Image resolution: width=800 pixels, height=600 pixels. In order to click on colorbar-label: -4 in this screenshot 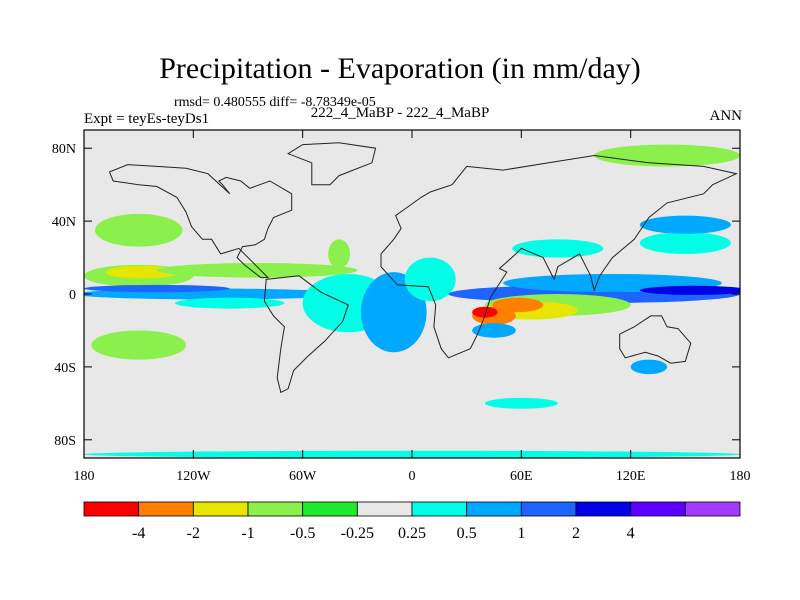, I will do `click(138, 533)`.